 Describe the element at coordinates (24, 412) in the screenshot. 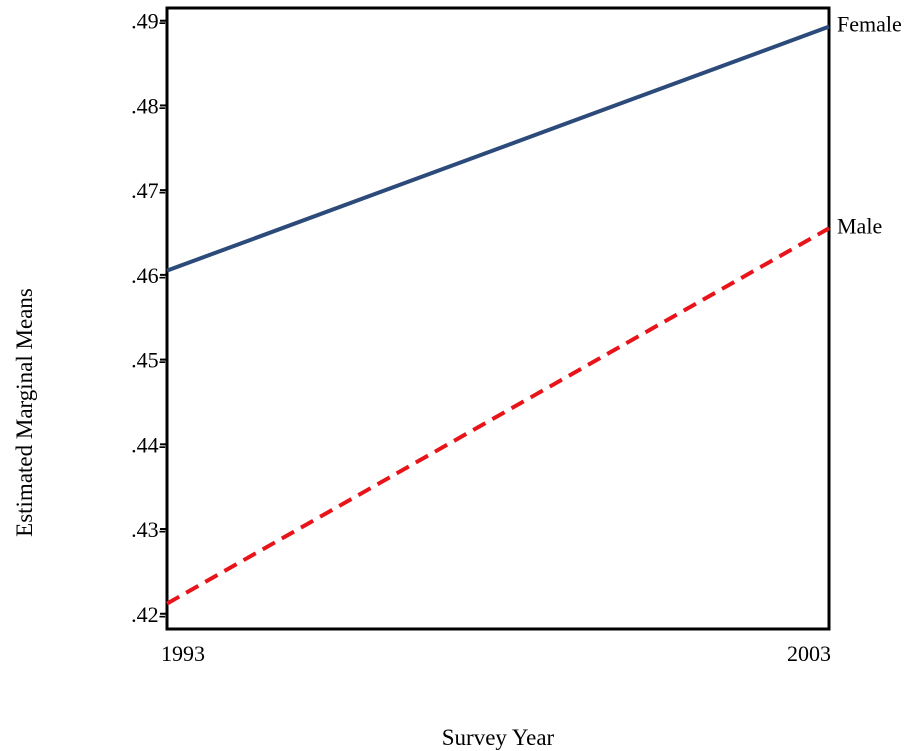

I see `y-axis-title: Estimated Marginal Means` at that location.